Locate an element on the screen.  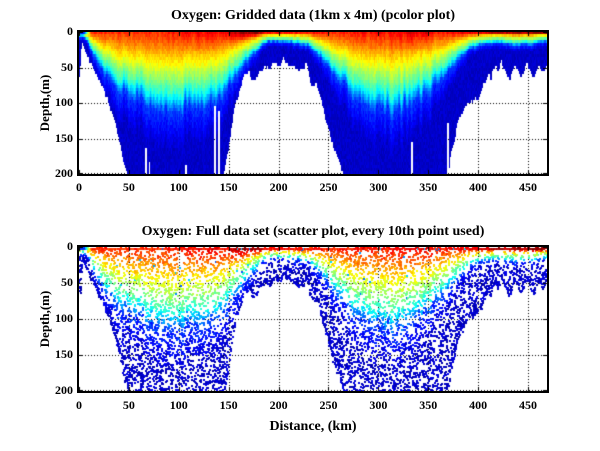
scatter-y-tick-label-0: 0 is located at coordinates (70, 246).